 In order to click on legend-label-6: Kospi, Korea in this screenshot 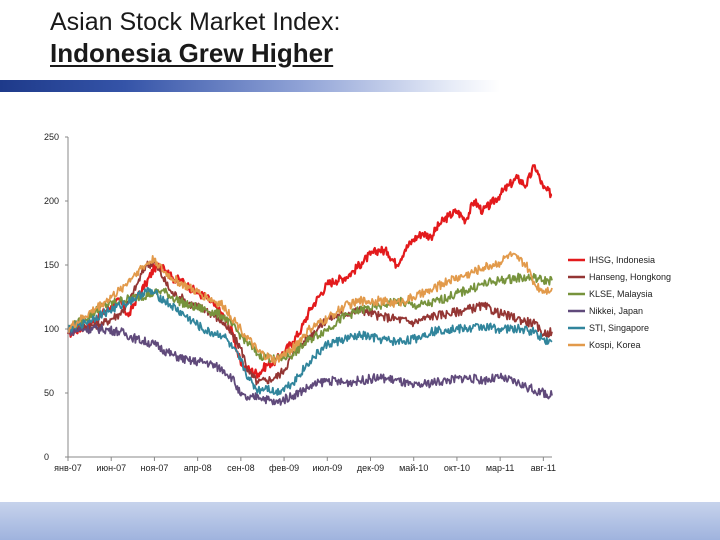, I will do `click(615, 345)`.